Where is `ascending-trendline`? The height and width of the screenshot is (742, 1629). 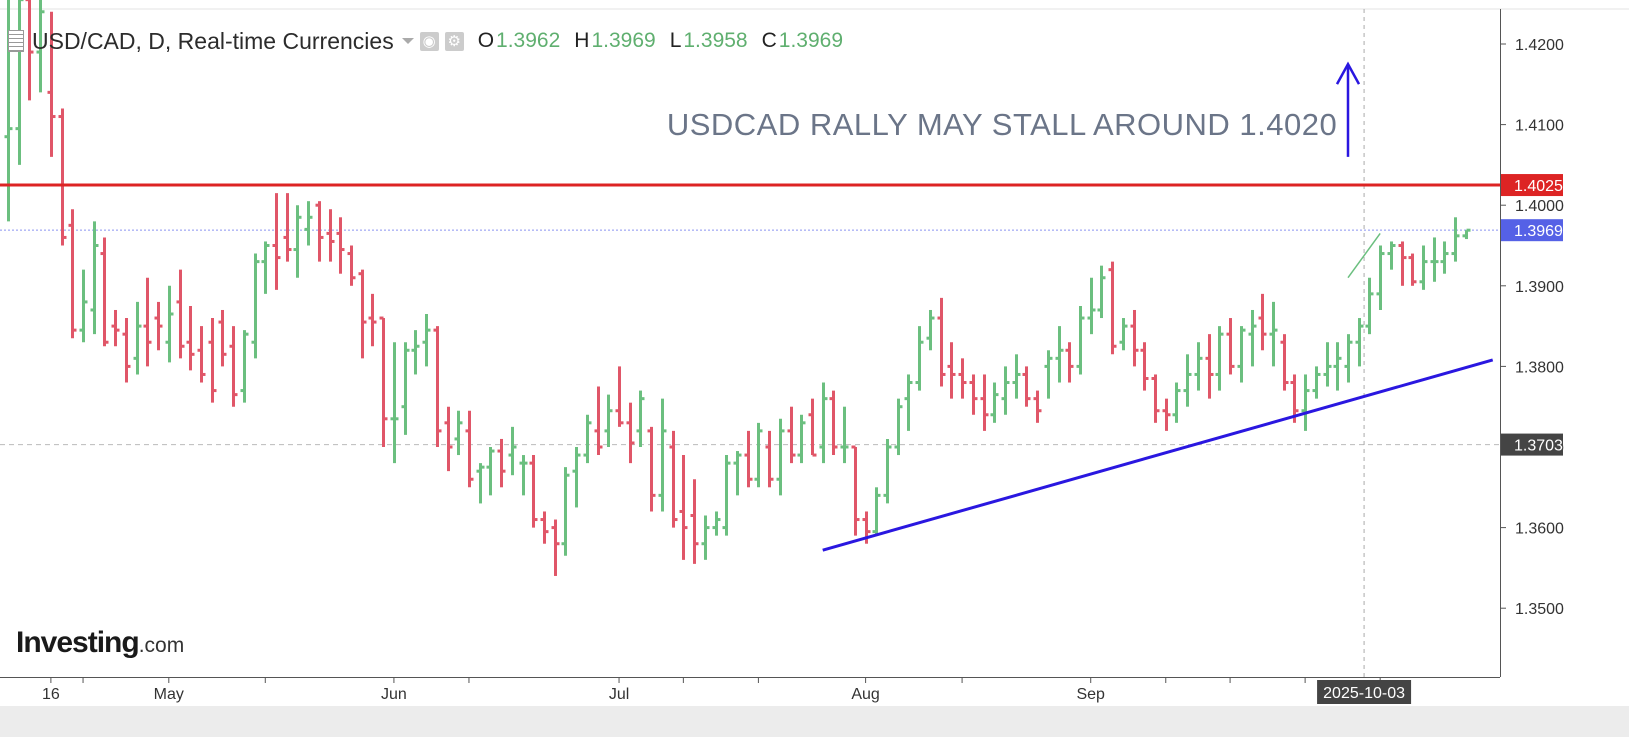
ascending-trendline is located at coordinates (1158, 455).